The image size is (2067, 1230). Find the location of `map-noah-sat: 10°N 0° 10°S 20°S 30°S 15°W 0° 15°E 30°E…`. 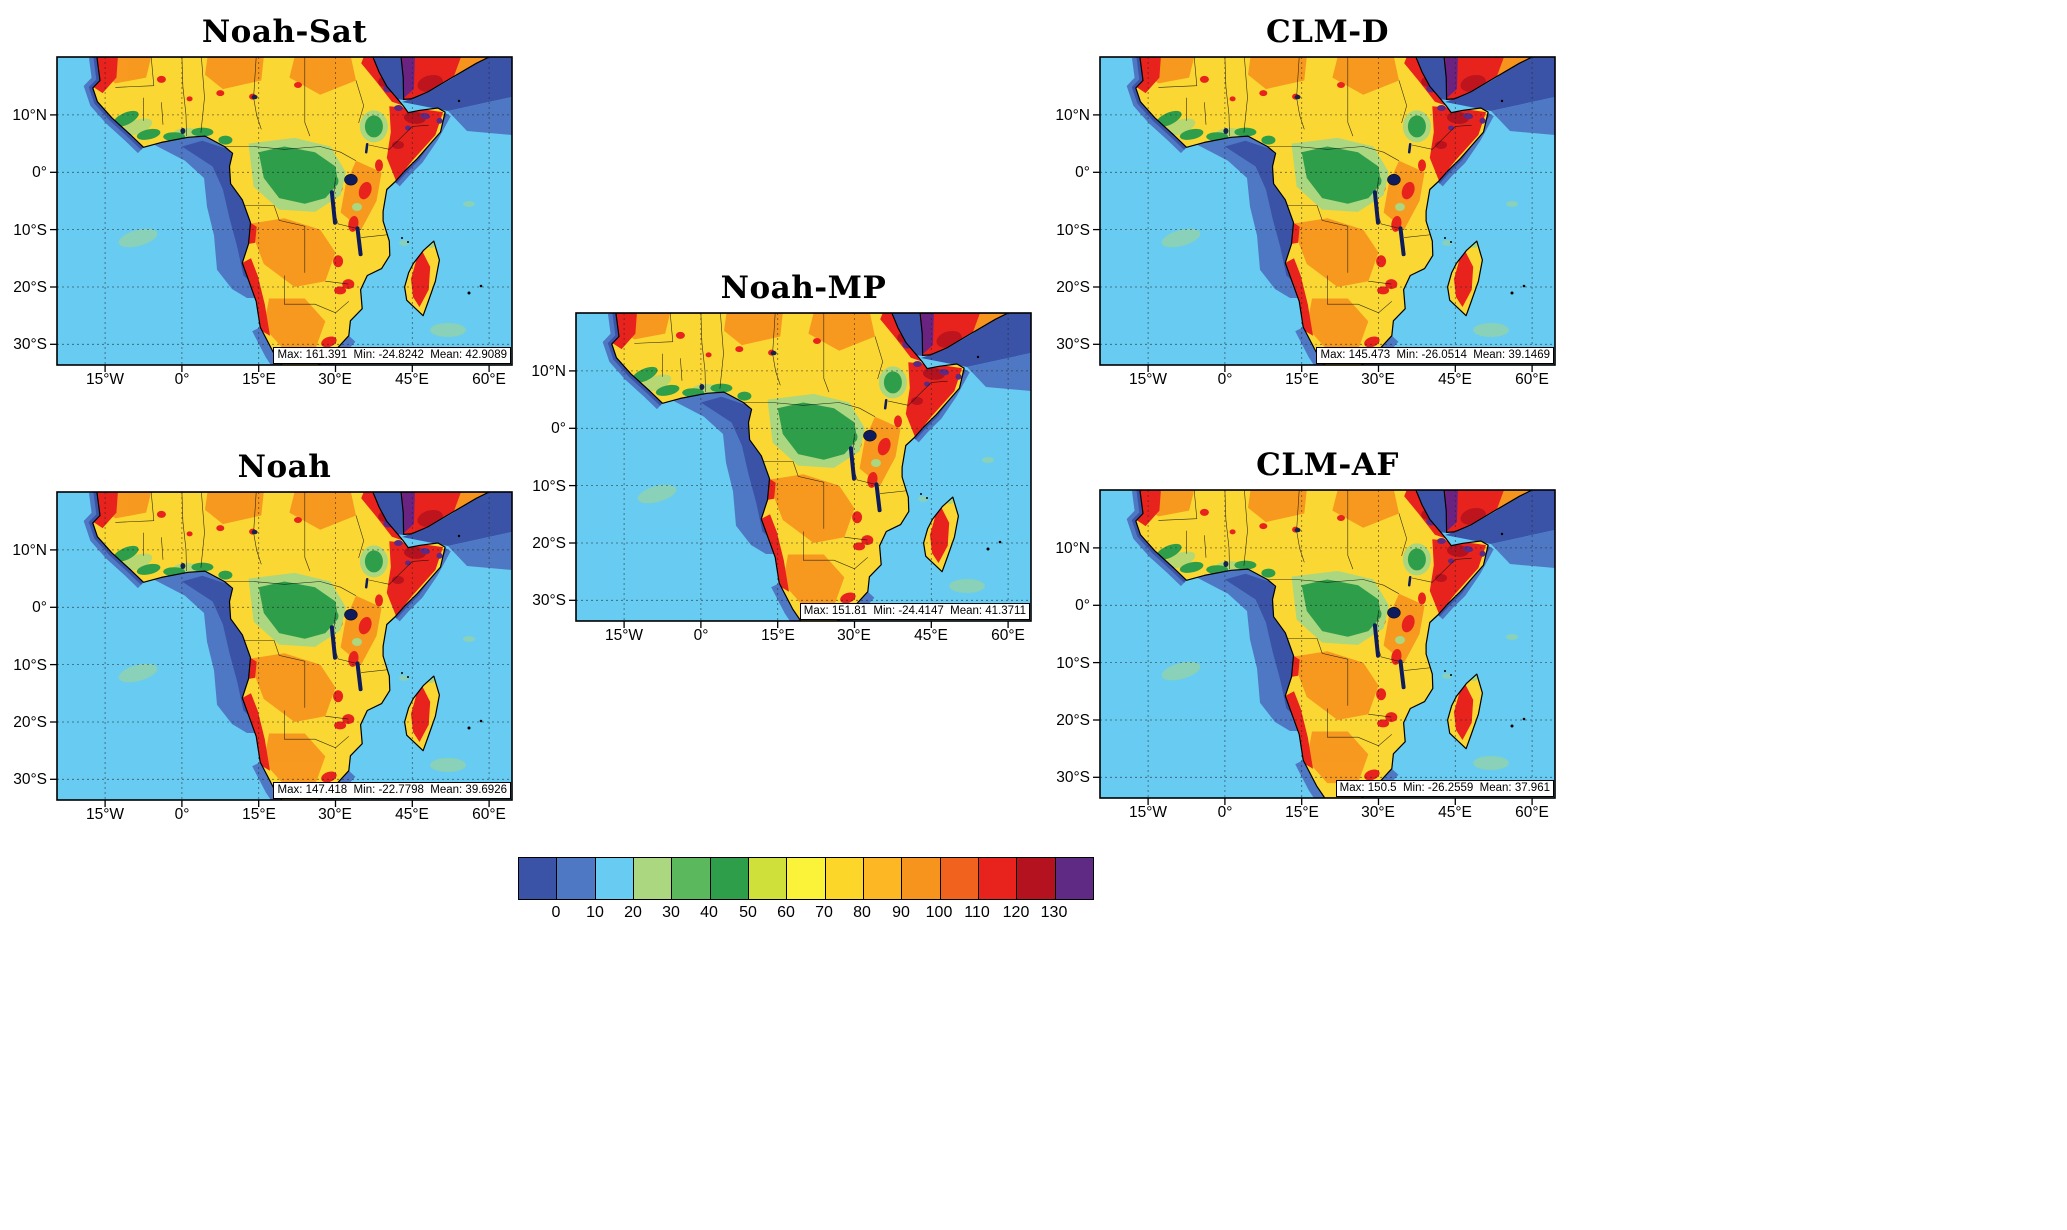

map-noah-sat: 10°N 0° 10°S 20°S 30°S 15°W 0° 15°E 30°E… is located at coordinates (262, 222).